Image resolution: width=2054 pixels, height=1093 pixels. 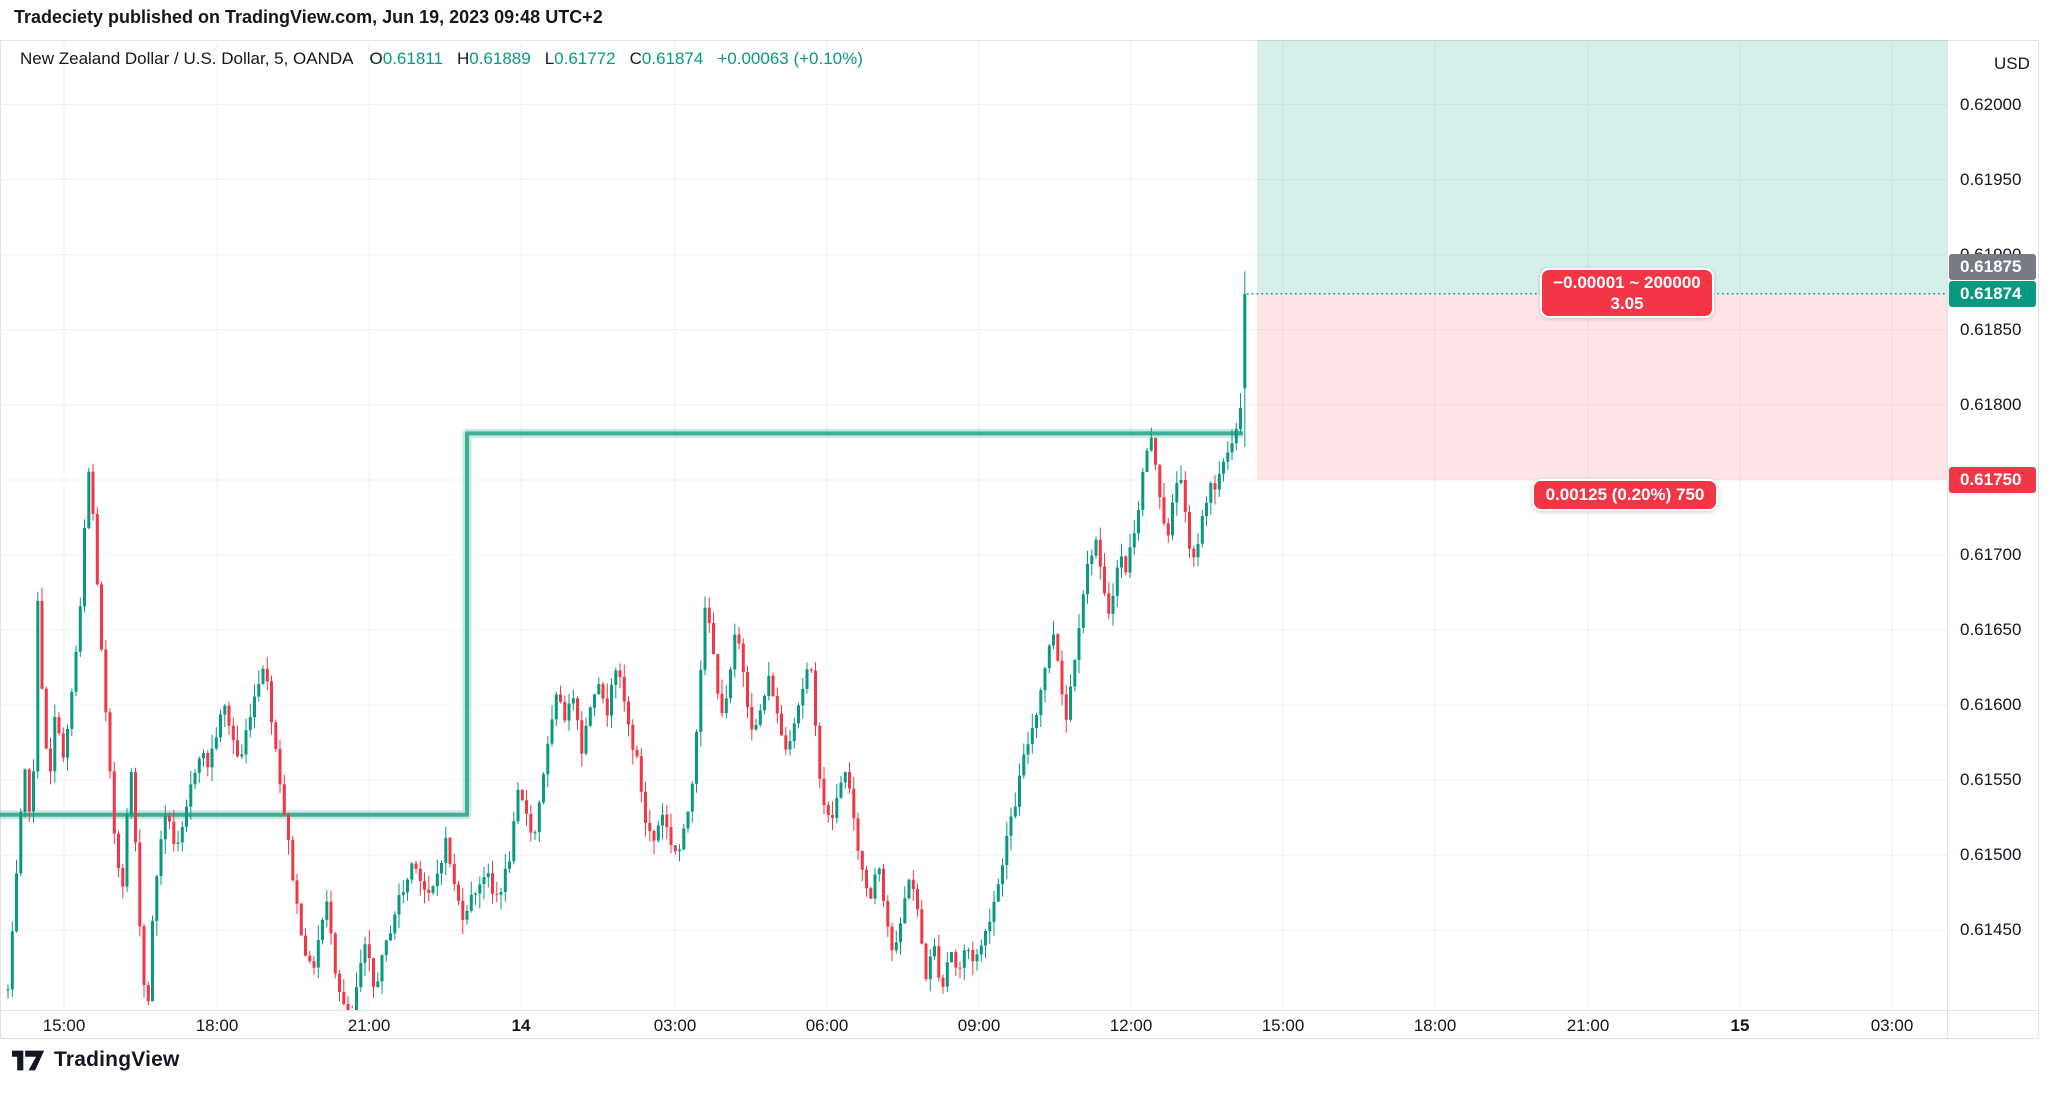 I want to click on position-target-badge: −0.00001 ~ 200000 3.05, so click(x=1627, y=293).